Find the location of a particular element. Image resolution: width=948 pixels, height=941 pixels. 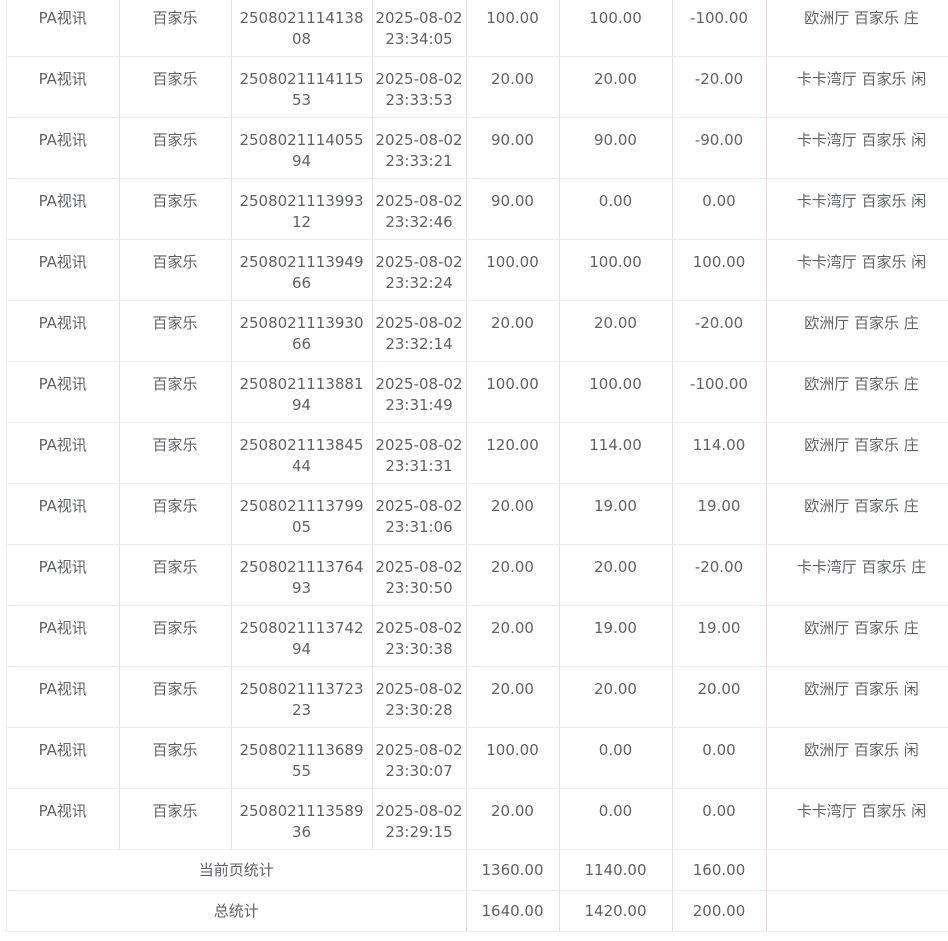

time-cell: 2025-08-02 23:32:14 is located at coordinates (419, 331).